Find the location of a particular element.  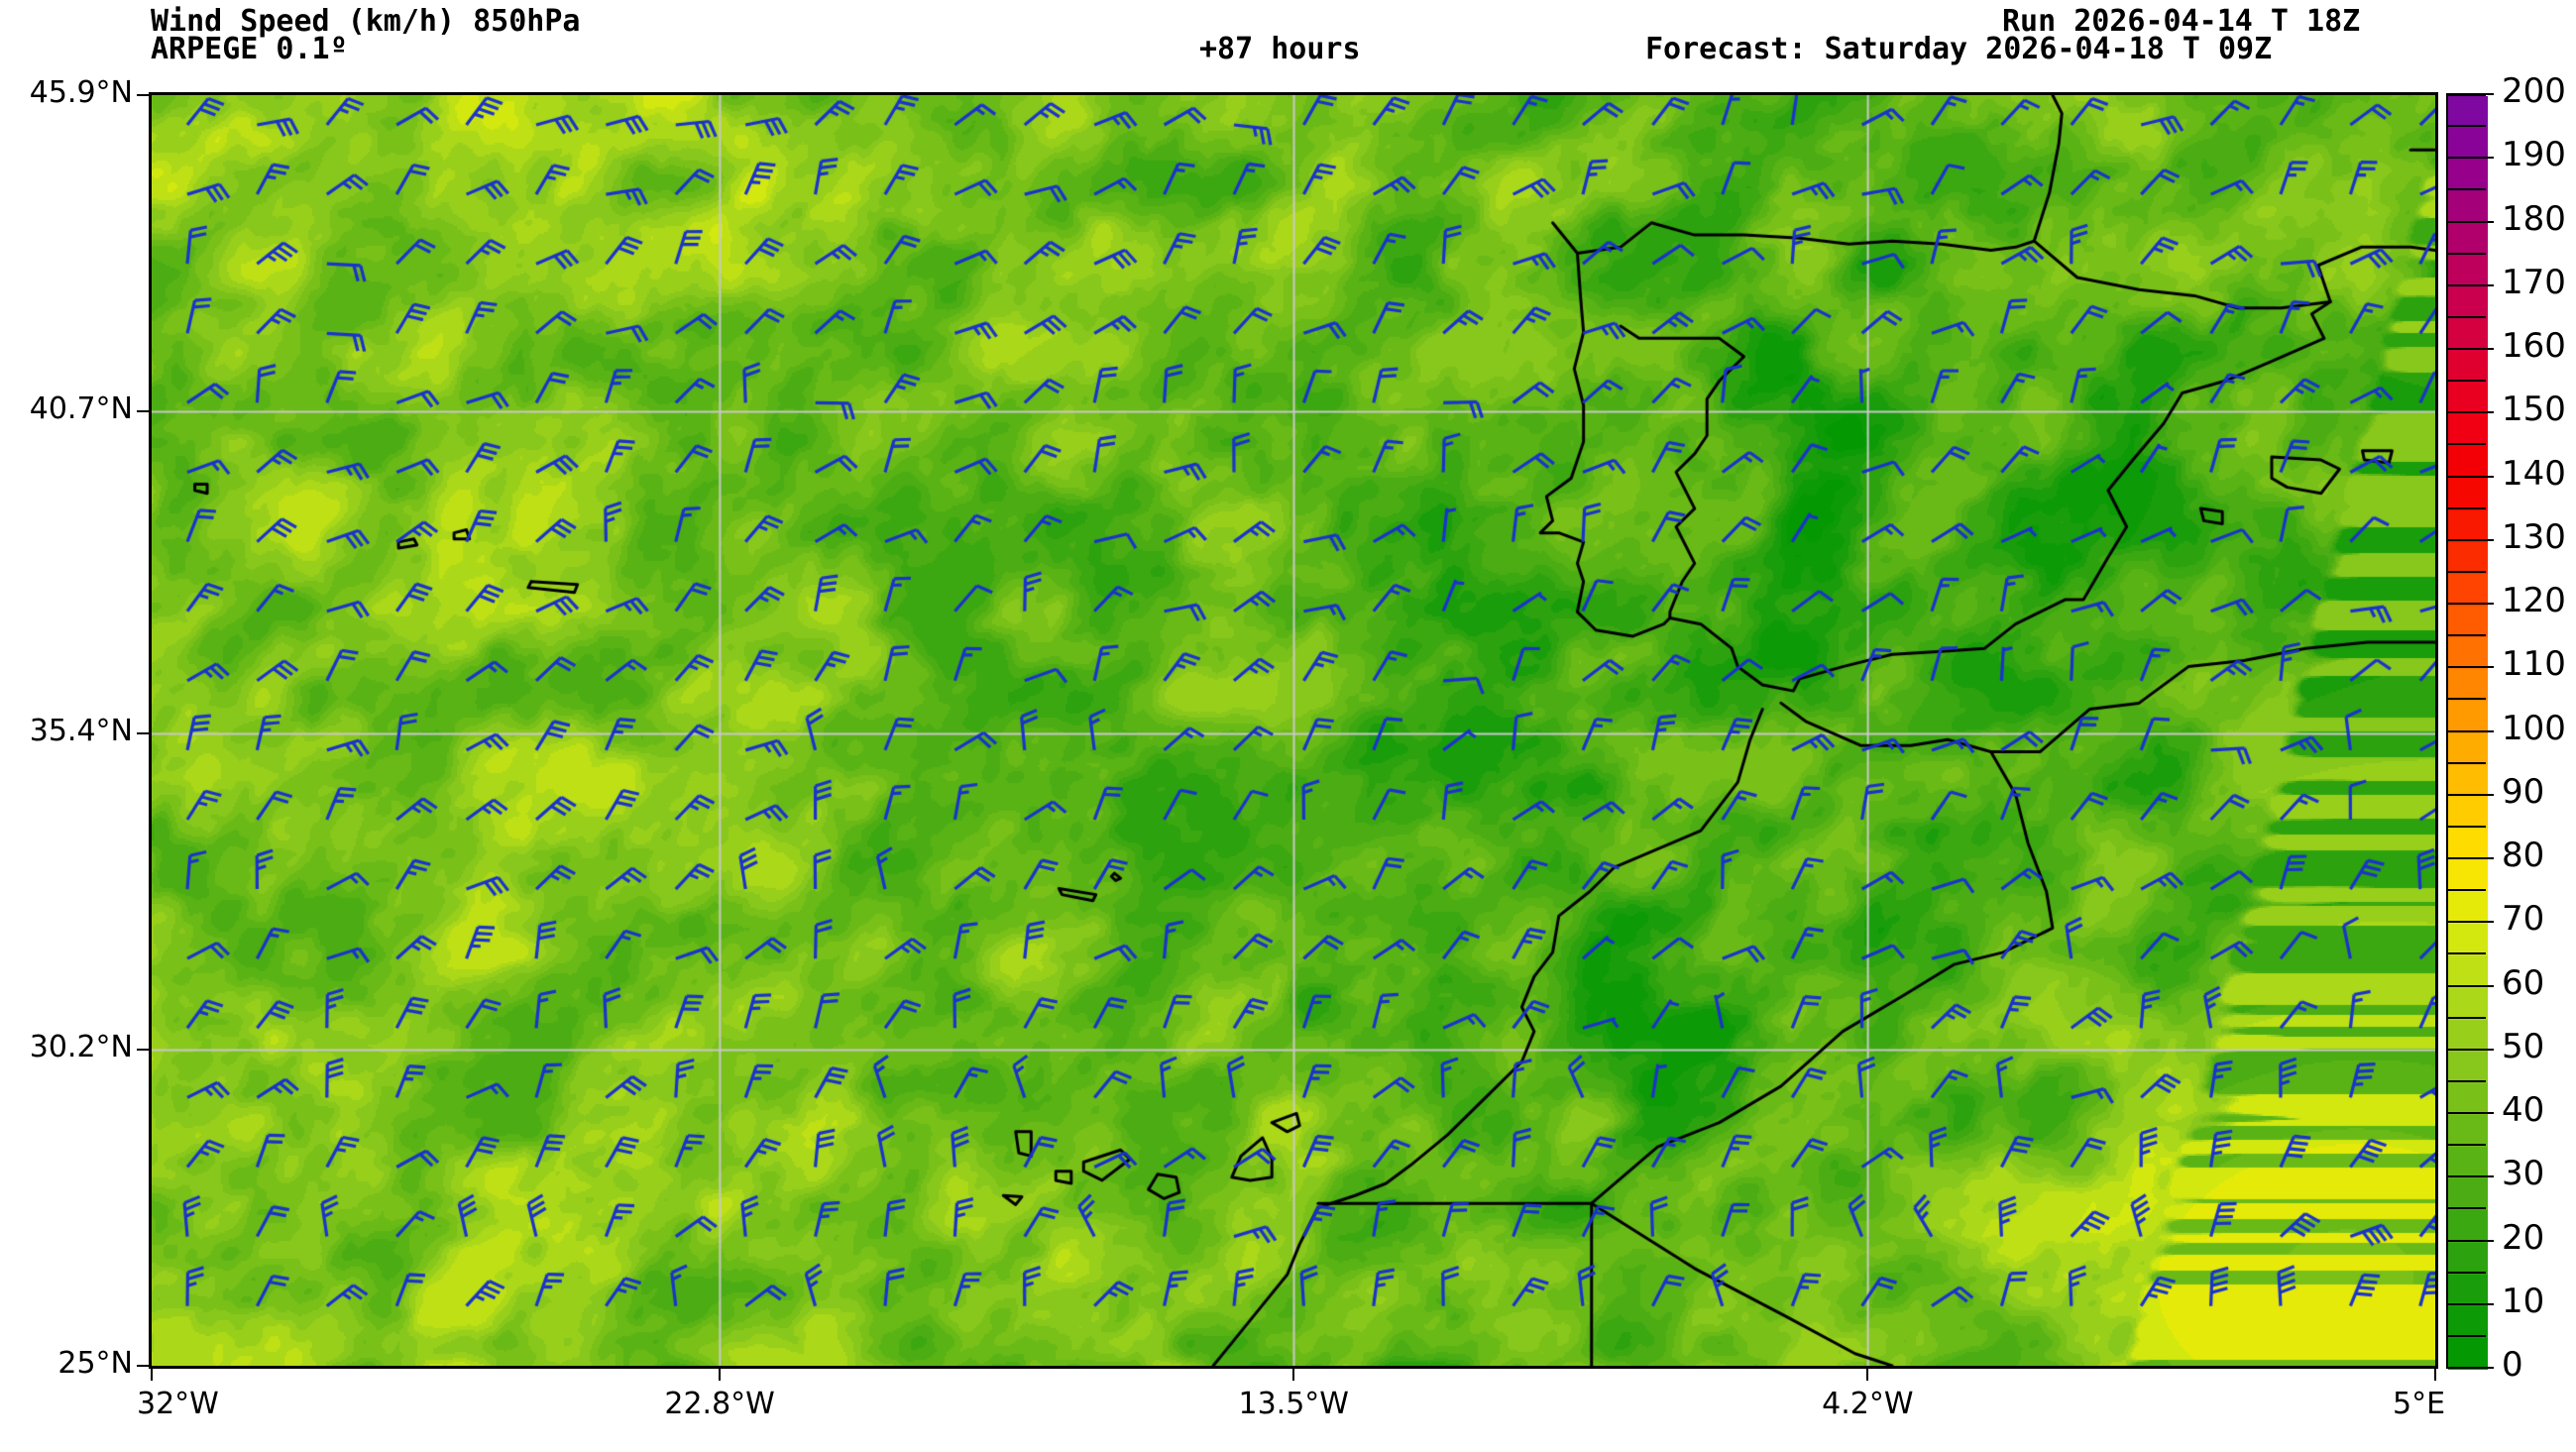

y-axis-label: 45.9°N is located at coordinates (81, 92).